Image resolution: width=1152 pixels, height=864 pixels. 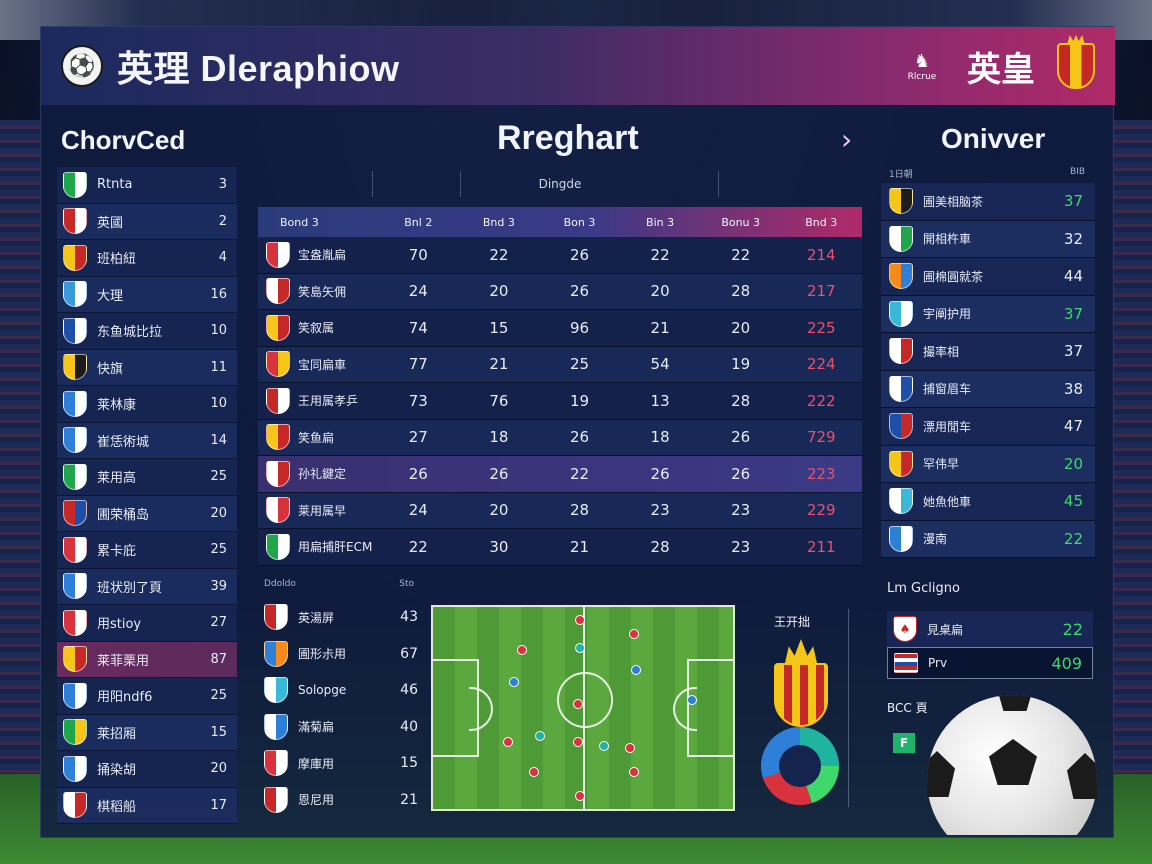 I want to click on team-value: 22, so click(x=1073, y=538).